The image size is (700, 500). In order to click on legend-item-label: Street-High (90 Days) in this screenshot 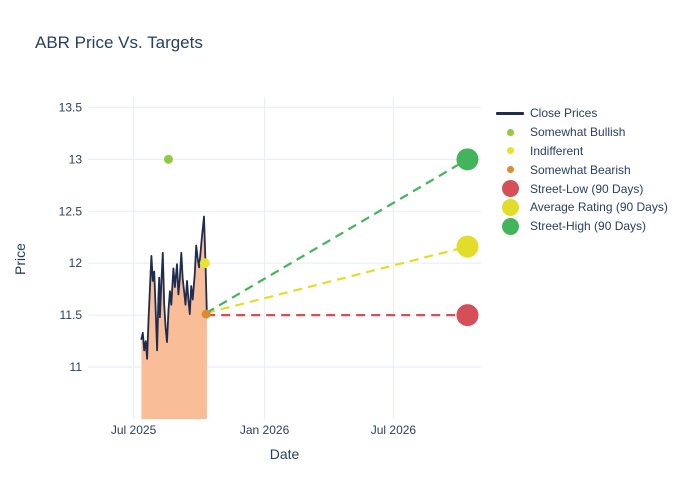, I will do `click(588, 226)`.